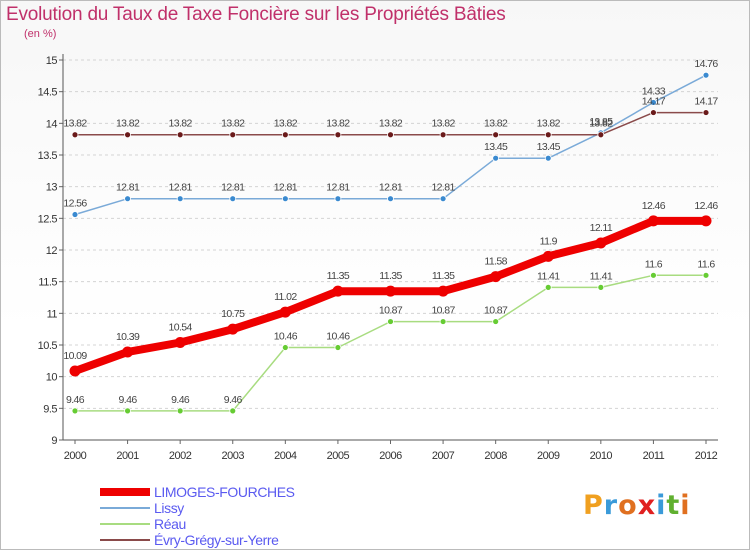 The height and width of the screenshot is (550, 750). I want to click on y-tick-label: 14.5, so click(48, 93).